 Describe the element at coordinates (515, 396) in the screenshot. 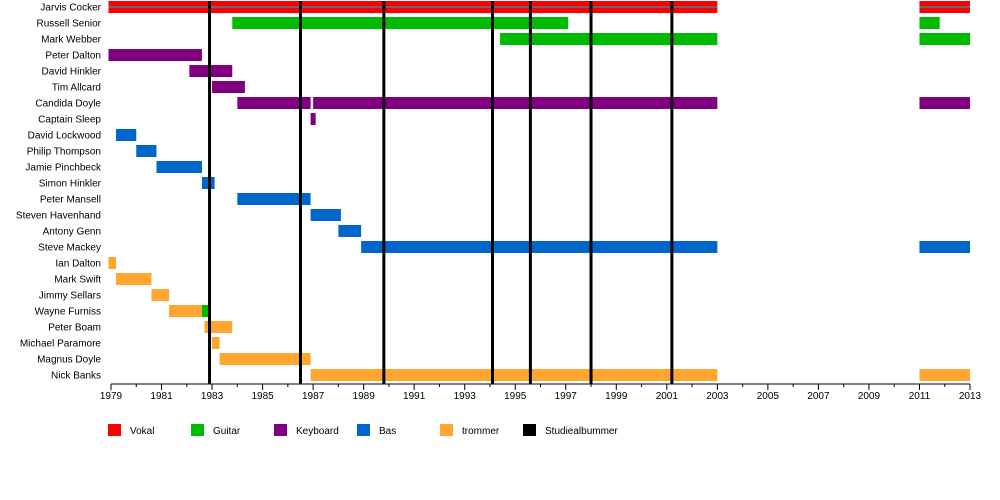

I see `tick-label: 1995` at that location.